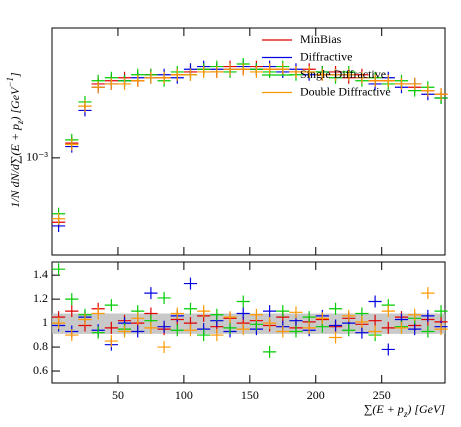  Describe the element at coordinates (405, 414) in the screenshot. I see `x-label-sub: z` at that location.